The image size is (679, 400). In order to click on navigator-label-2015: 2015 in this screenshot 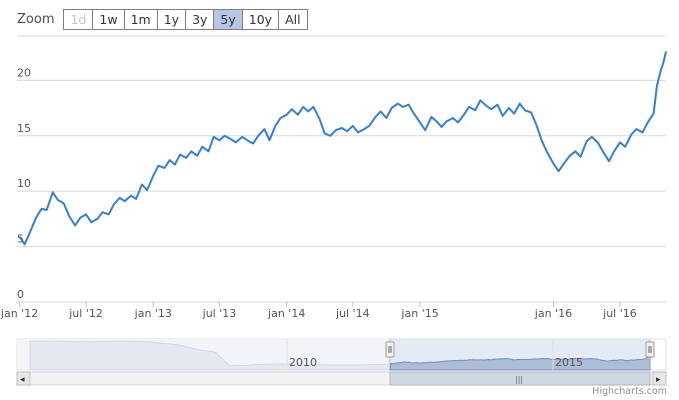, I will do `click(569, 362)`.